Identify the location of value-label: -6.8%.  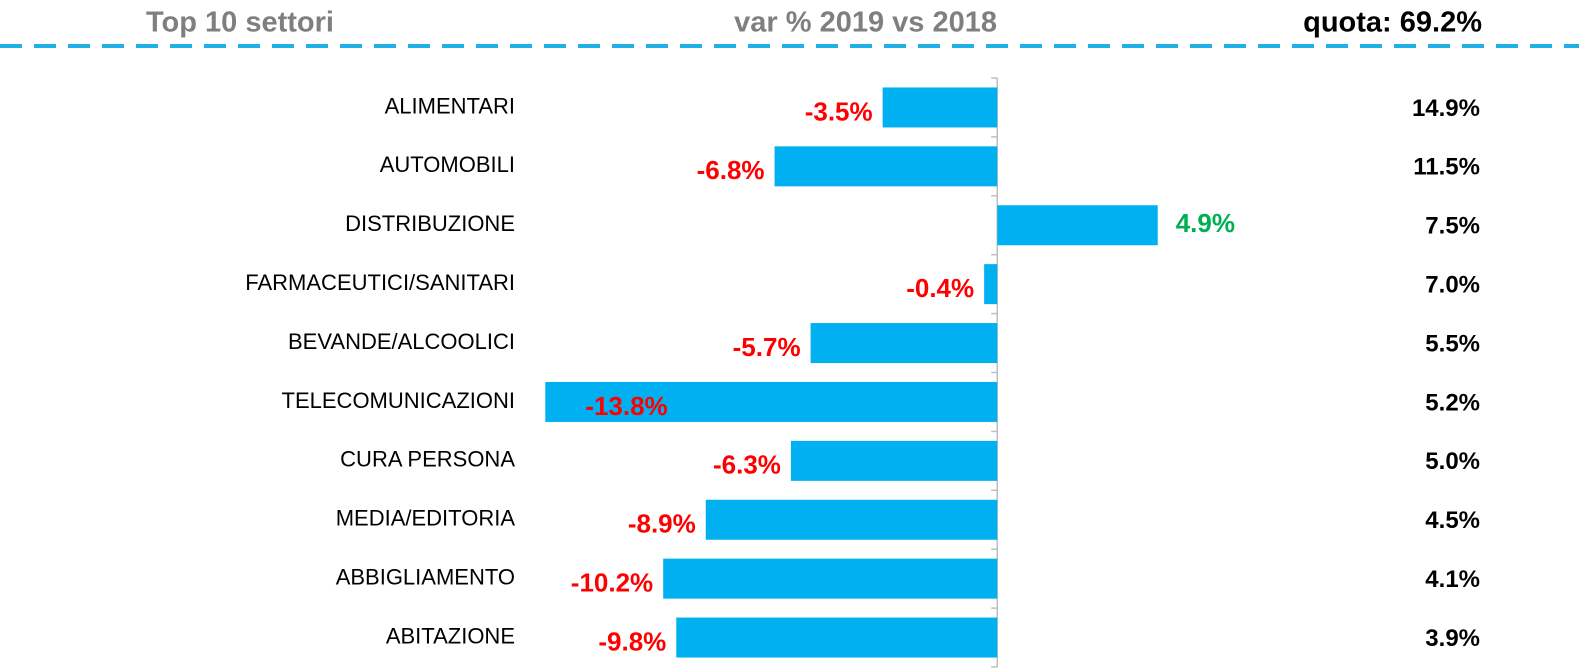
(731, 170).